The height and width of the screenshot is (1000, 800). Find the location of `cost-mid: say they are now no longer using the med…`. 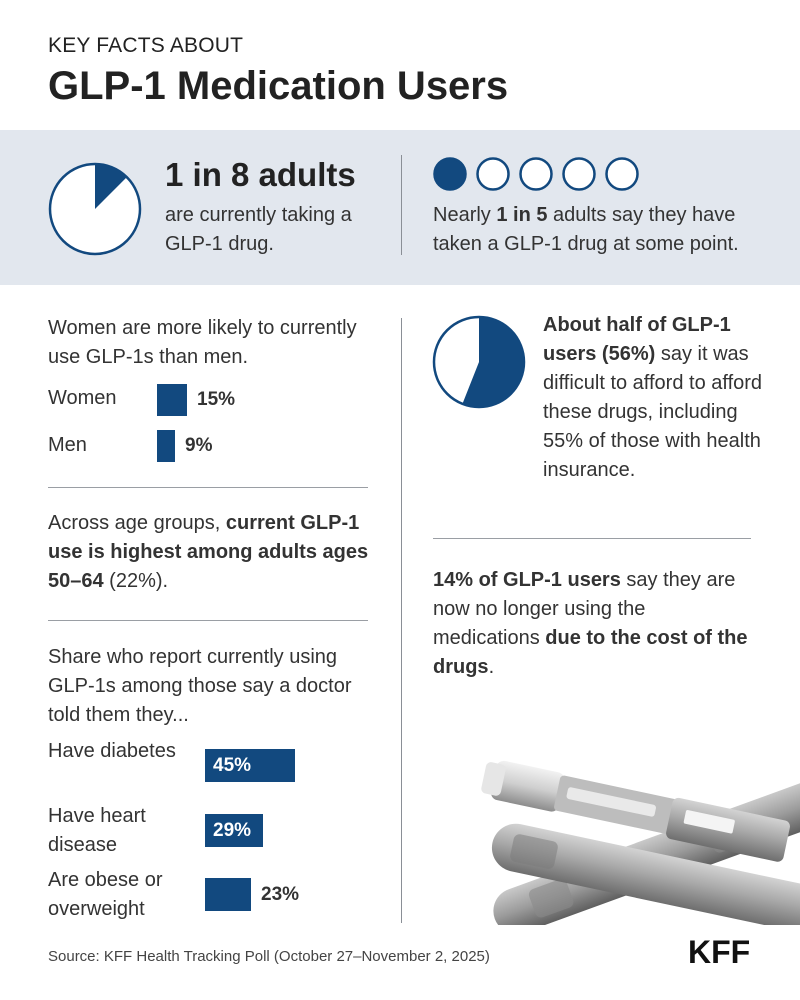

cost-mid: say they are now no longer using the med… is located at coordinates (584, 609).